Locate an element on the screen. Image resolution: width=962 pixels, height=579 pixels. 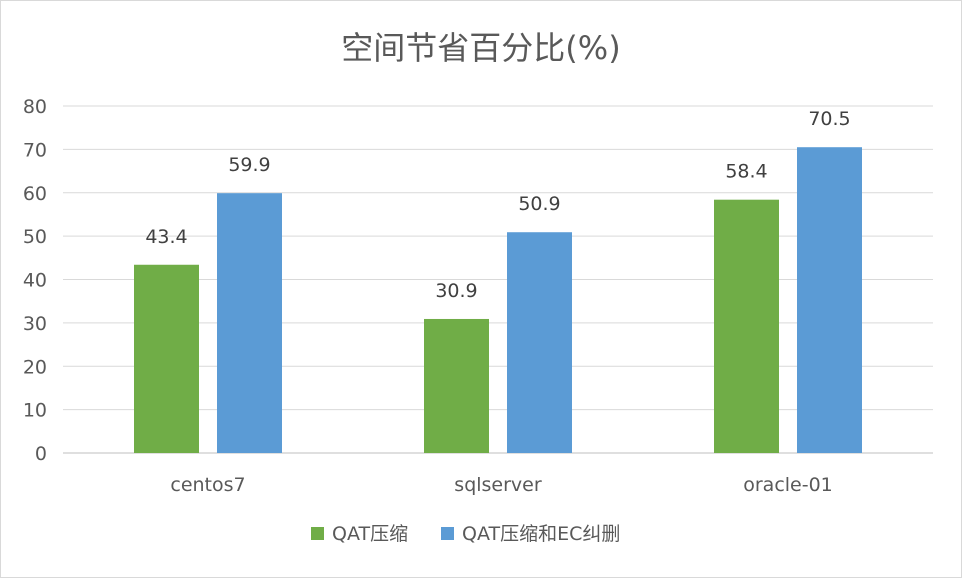
data-label: 50.9 is located at coordinates (539, 204).